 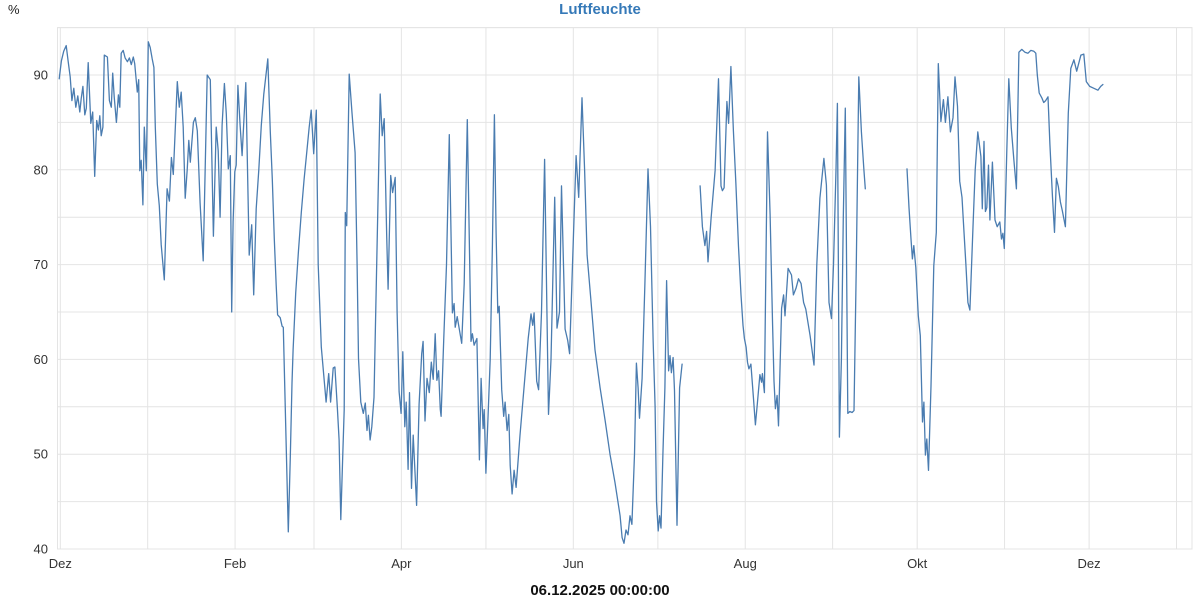 I want to click on chart-title: Luftfeuchte, so click(x=600, y=9).